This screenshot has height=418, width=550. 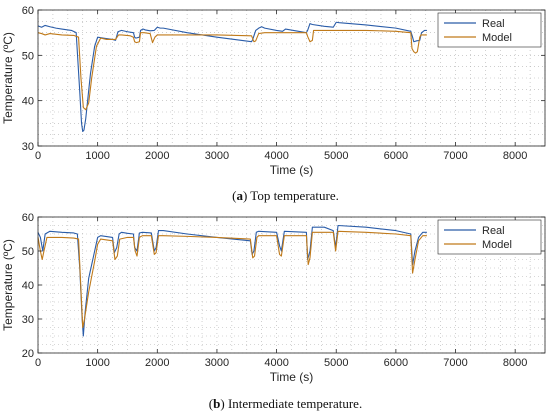 What do you see at coordinates (28, 354) in the screenshot?
I see `y-tick-label: 20` at bounding box center [28, 354].